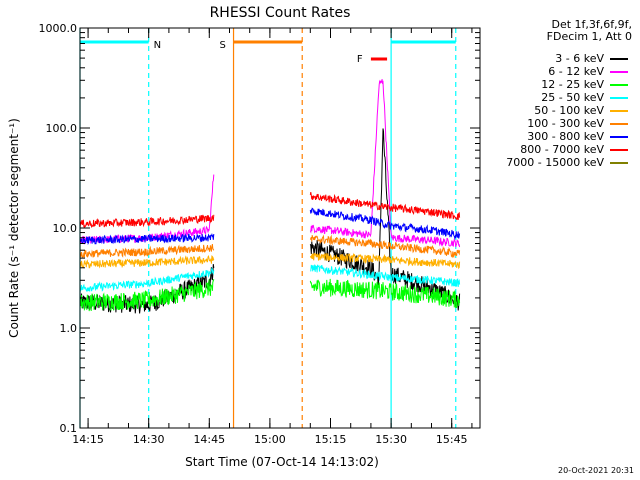 The height and width of the screenshot is (480, 640). I want to click on legend-header-line-1: Det 1f,3f,6f,9f,, so click(591, 24).